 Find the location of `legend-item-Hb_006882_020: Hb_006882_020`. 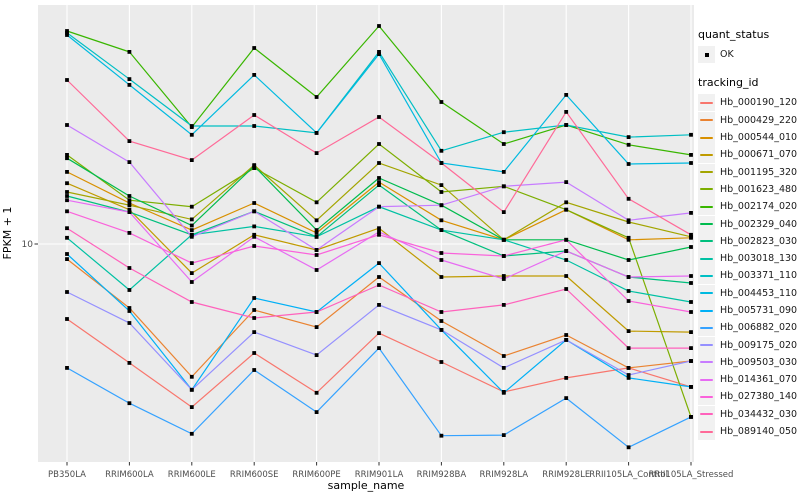

legend-item-Hb_006882_020: Hb_006882_020 is located at coordinates (747, 328).